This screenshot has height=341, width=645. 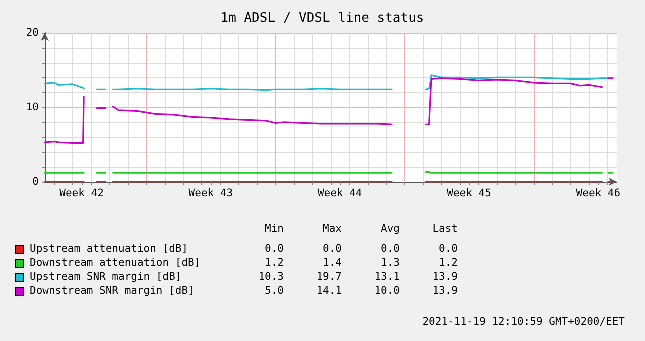 What do you see at coordinates (82, 194) in the screenshot?
I see `x-tick-label: Week 42` at bounding box center [82, 194].